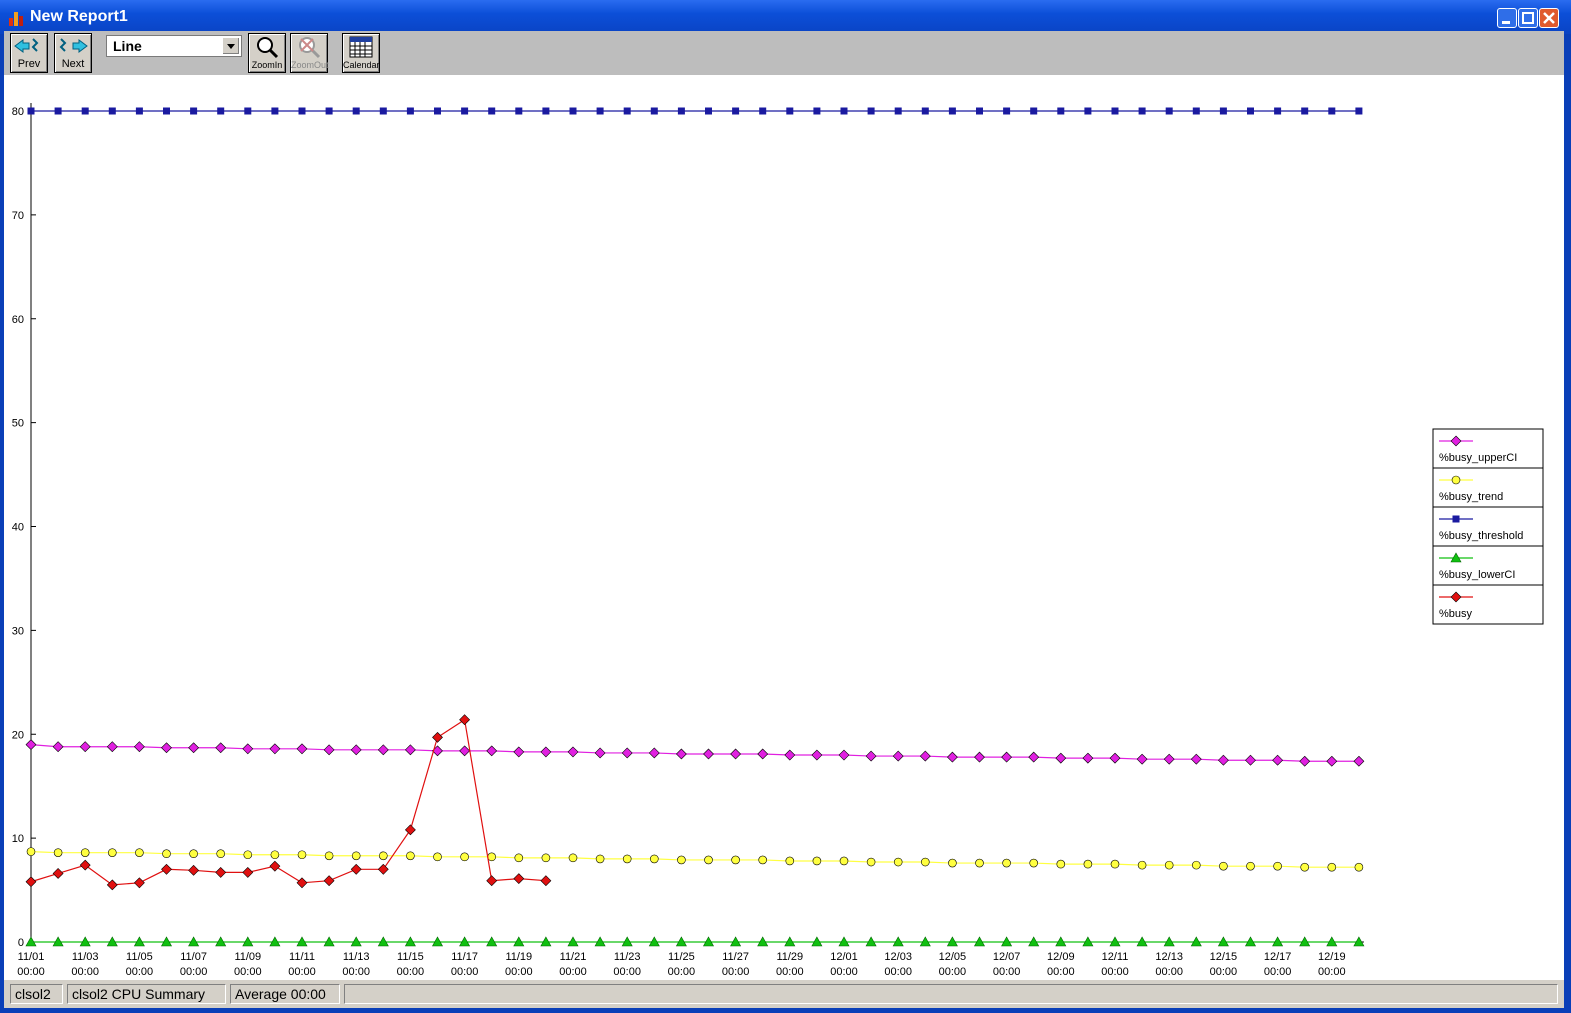 The height and width of the screenshot is (1013, 1571). What do you see at coordinates (1477, 575) in the screenshot?
I see `legend-label: %busy_lowerCI` at bounding box center [1477, 575].